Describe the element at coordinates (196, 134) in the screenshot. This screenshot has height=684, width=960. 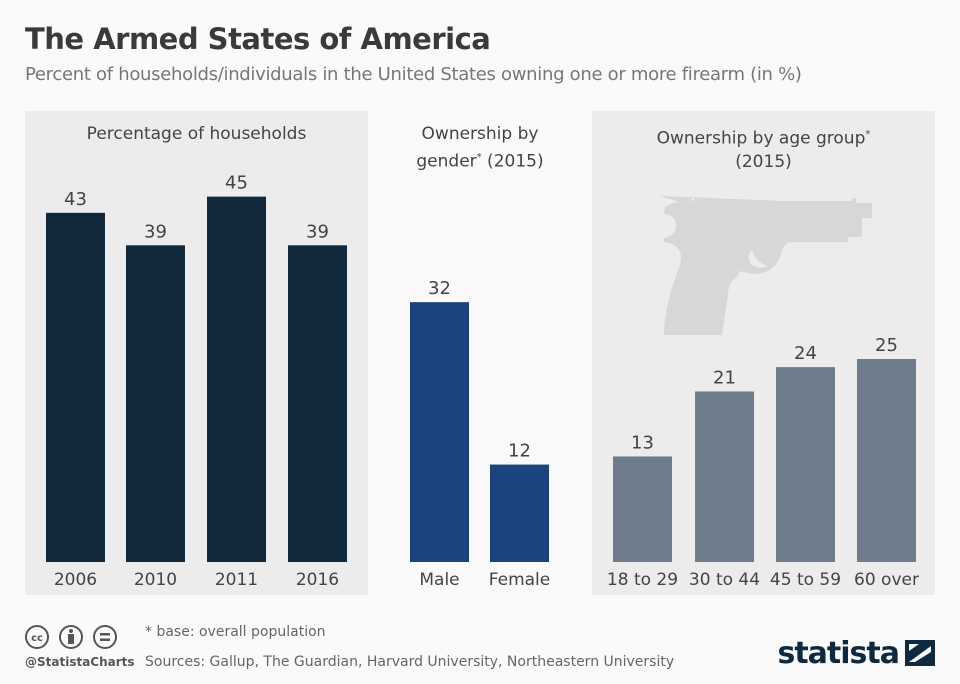
I see `households-panel-title: Percentage of households` at that location.